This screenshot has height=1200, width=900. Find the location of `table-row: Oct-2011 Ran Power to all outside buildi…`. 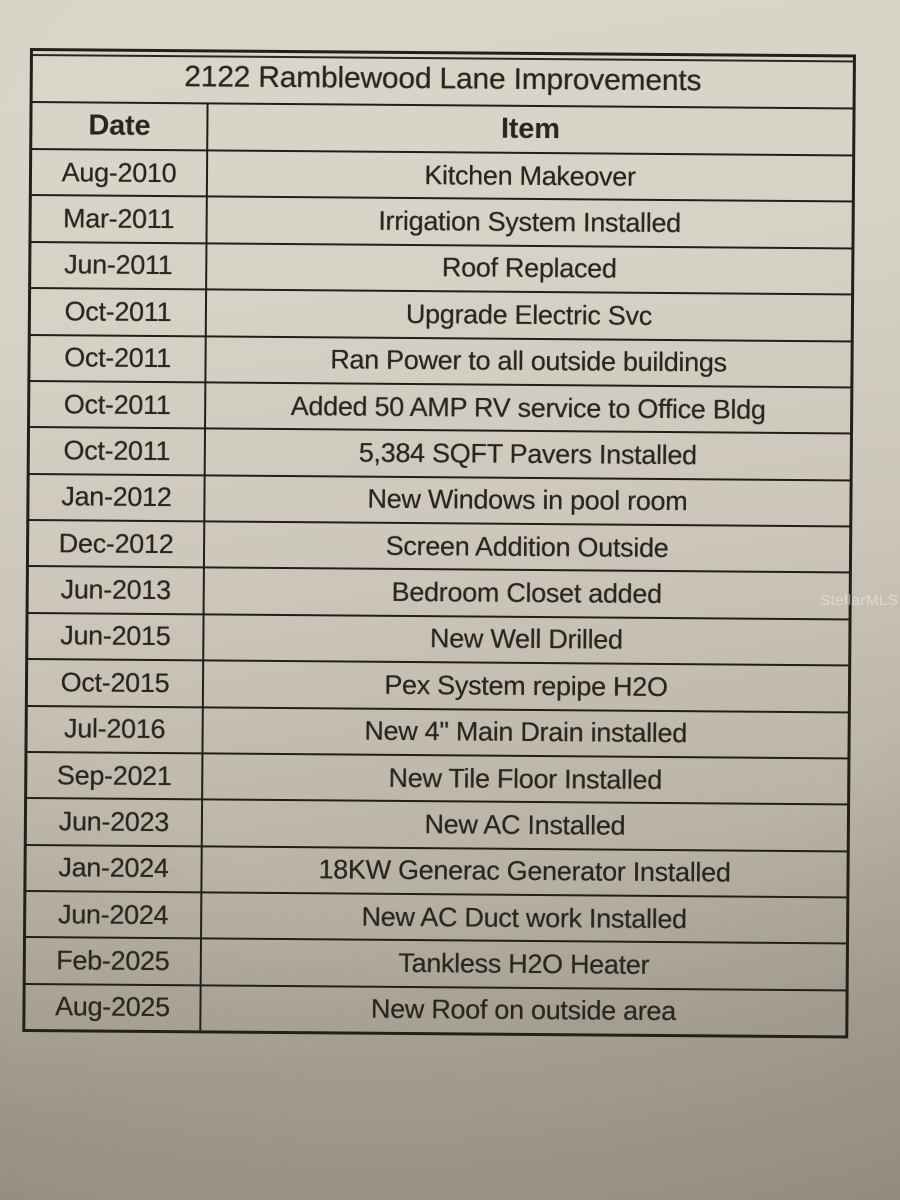

table-row: Oct-2011 Ran Power to all outside buildi… is located at coordinates (440, 360).